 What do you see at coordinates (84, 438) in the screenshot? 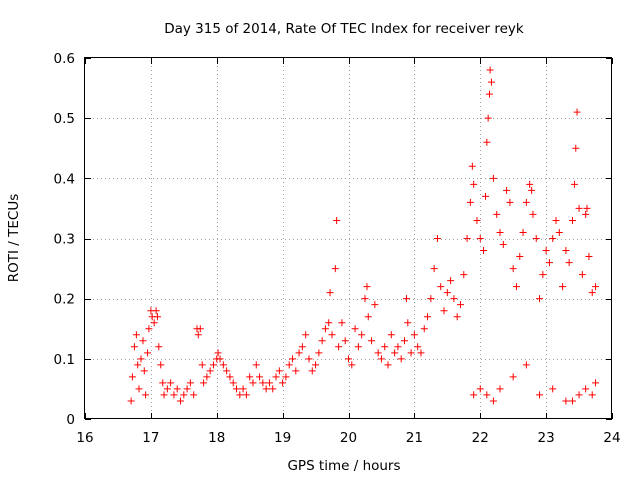
I see `x-tick-label: 16` at bounding box center [84, 438].